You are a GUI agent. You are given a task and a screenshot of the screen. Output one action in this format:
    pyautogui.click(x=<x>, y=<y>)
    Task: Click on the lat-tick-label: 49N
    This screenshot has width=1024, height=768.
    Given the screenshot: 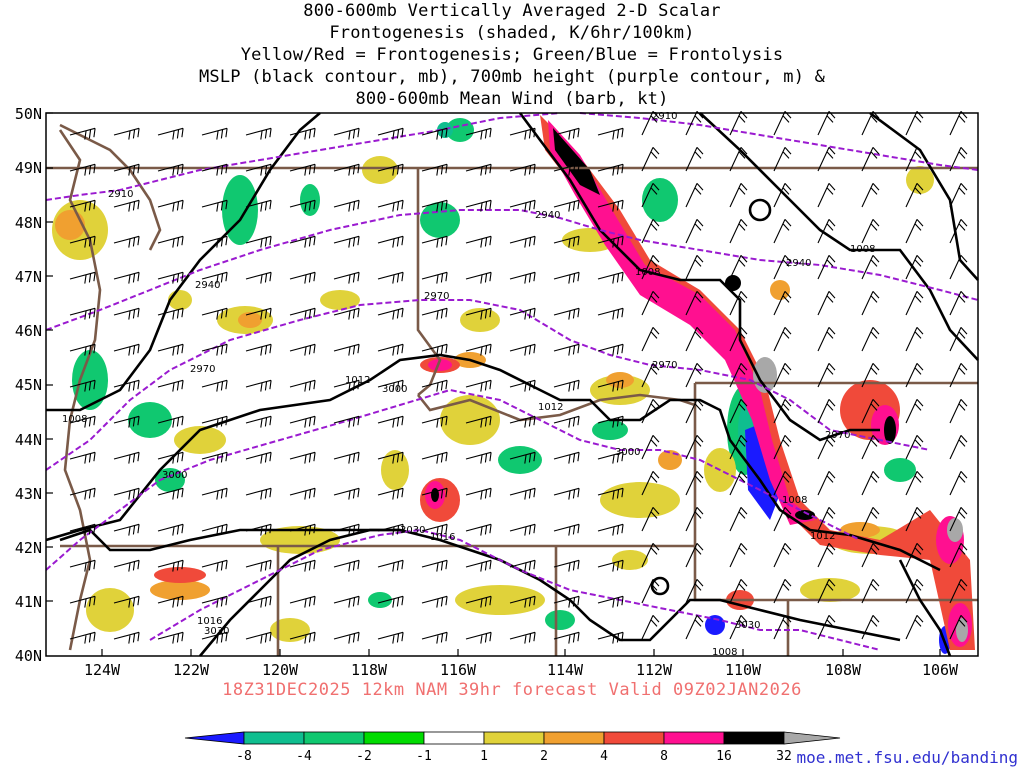 What is the action you would take?
    pyautogui.click(x=28, y=168)
    